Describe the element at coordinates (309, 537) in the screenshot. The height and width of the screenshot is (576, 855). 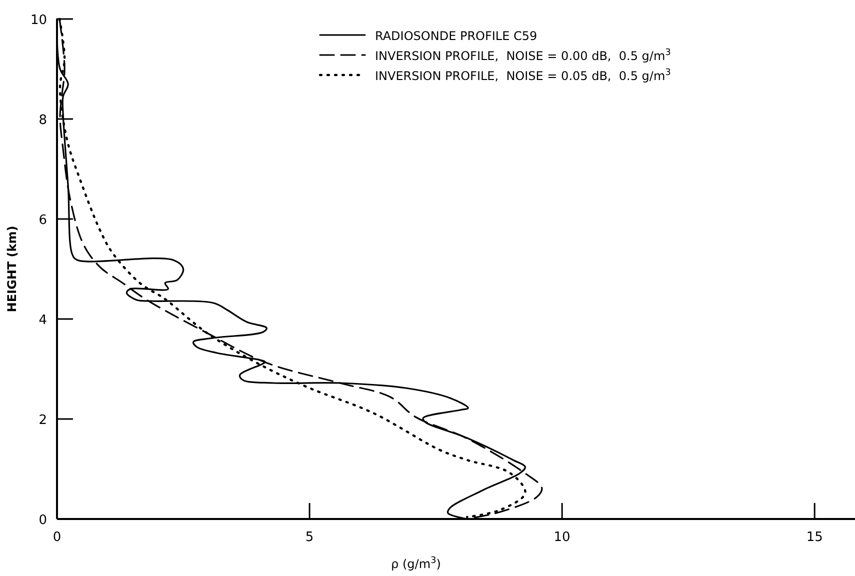
I see `x-tick-label: 5` at that location.